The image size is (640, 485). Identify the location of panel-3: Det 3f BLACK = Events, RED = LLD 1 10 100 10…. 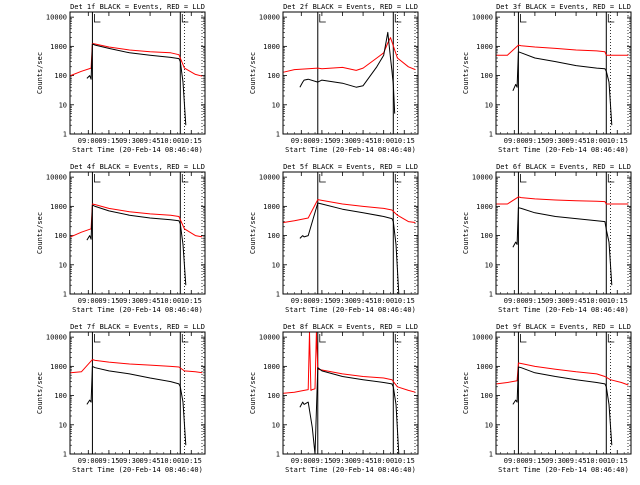
(547, 78).